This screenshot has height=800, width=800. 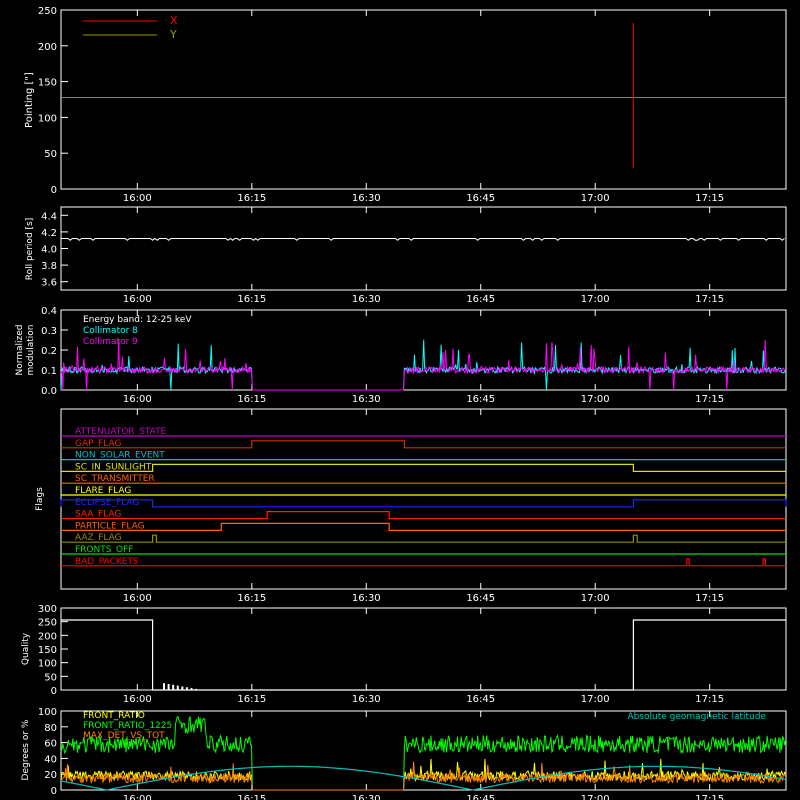 I want to click on flag-label-saa_flag: SAA_FLAG, so click(x=98, y=515).